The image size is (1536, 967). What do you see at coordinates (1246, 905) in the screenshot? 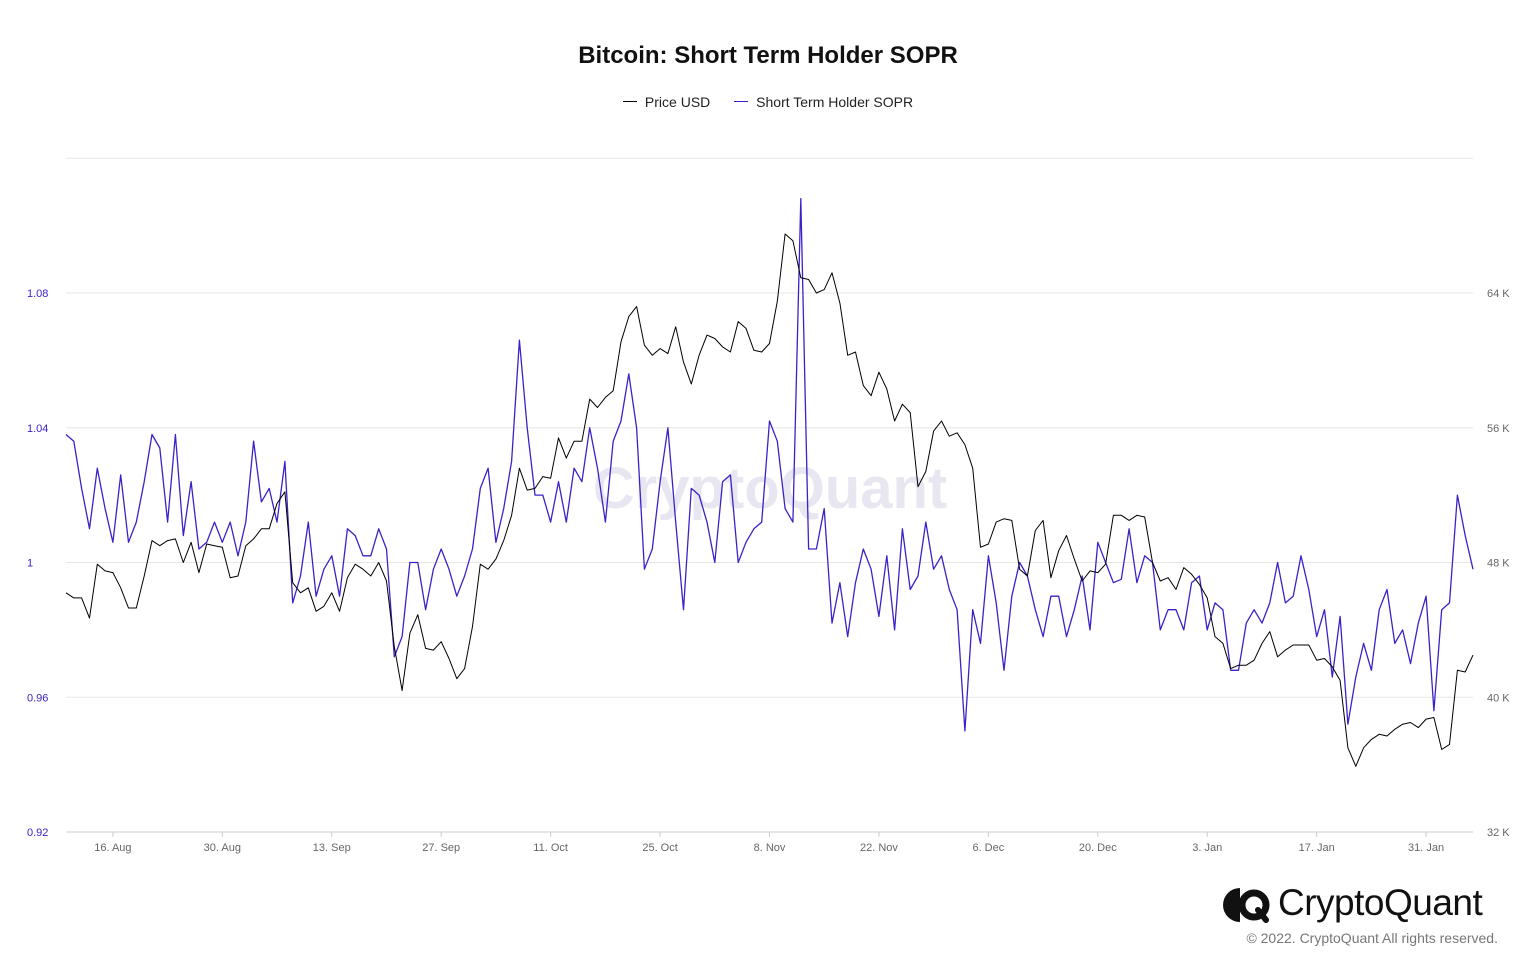
I see `cryptoquant-logo-icon` at bounding box center [1246, 905].